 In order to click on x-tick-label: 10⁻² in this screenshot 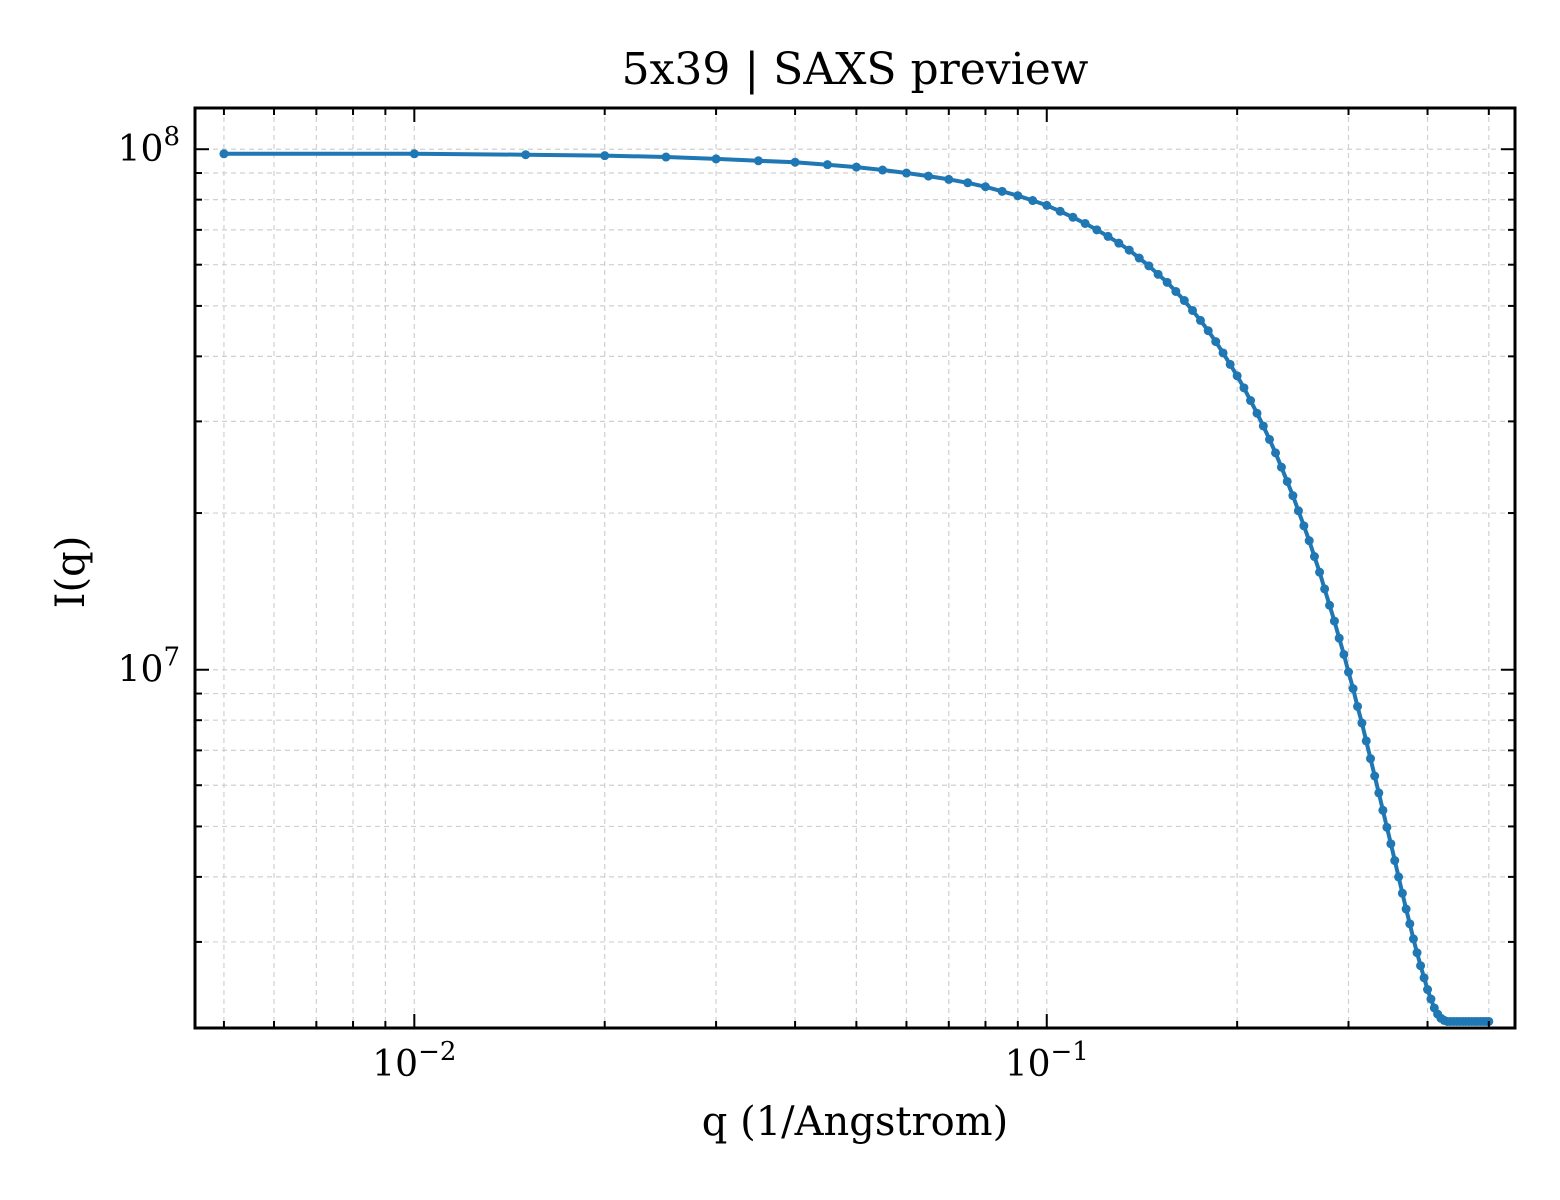, I will do `click(414, 1061)`.